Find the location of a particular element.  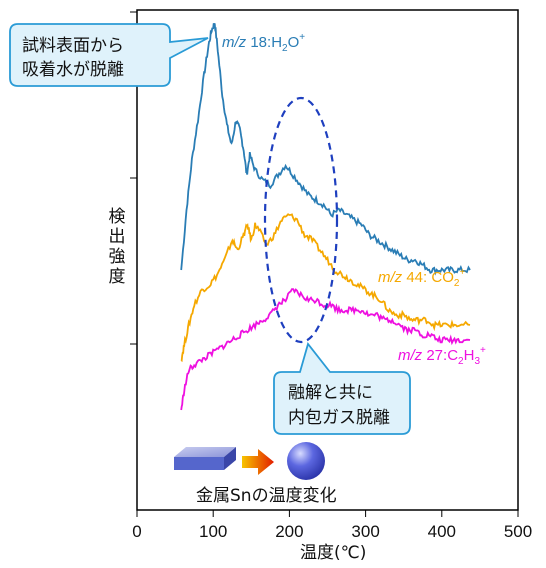

x-axis-label: 温度(℃) is located at coordinates (333, 553).